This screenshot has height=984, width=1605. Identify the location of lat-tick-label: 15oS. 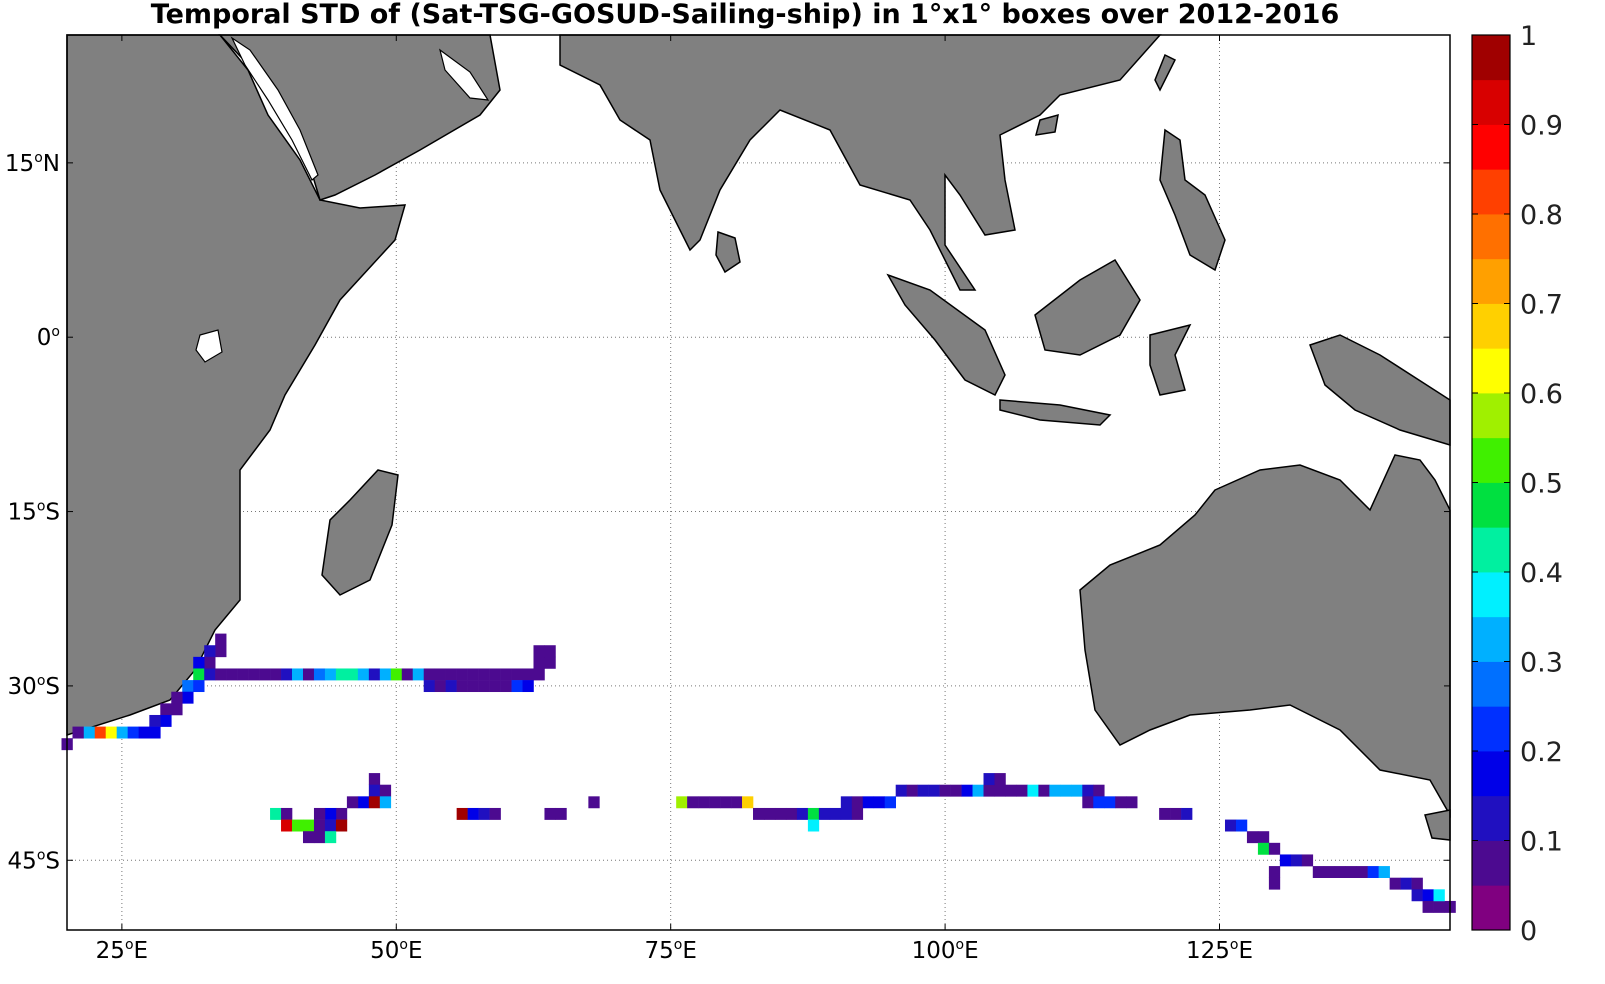
(34, 512).